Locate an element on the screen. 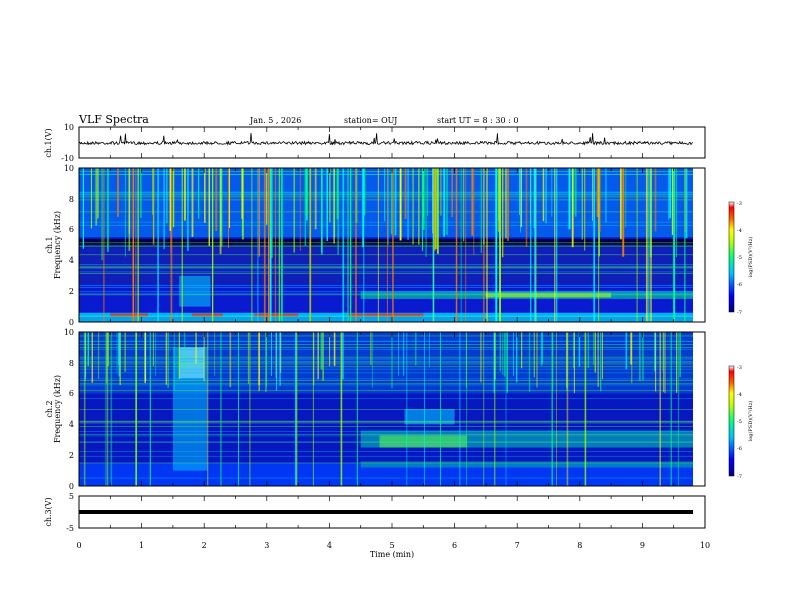  x-tick-6: 6 is located at coordinates (454, 545).